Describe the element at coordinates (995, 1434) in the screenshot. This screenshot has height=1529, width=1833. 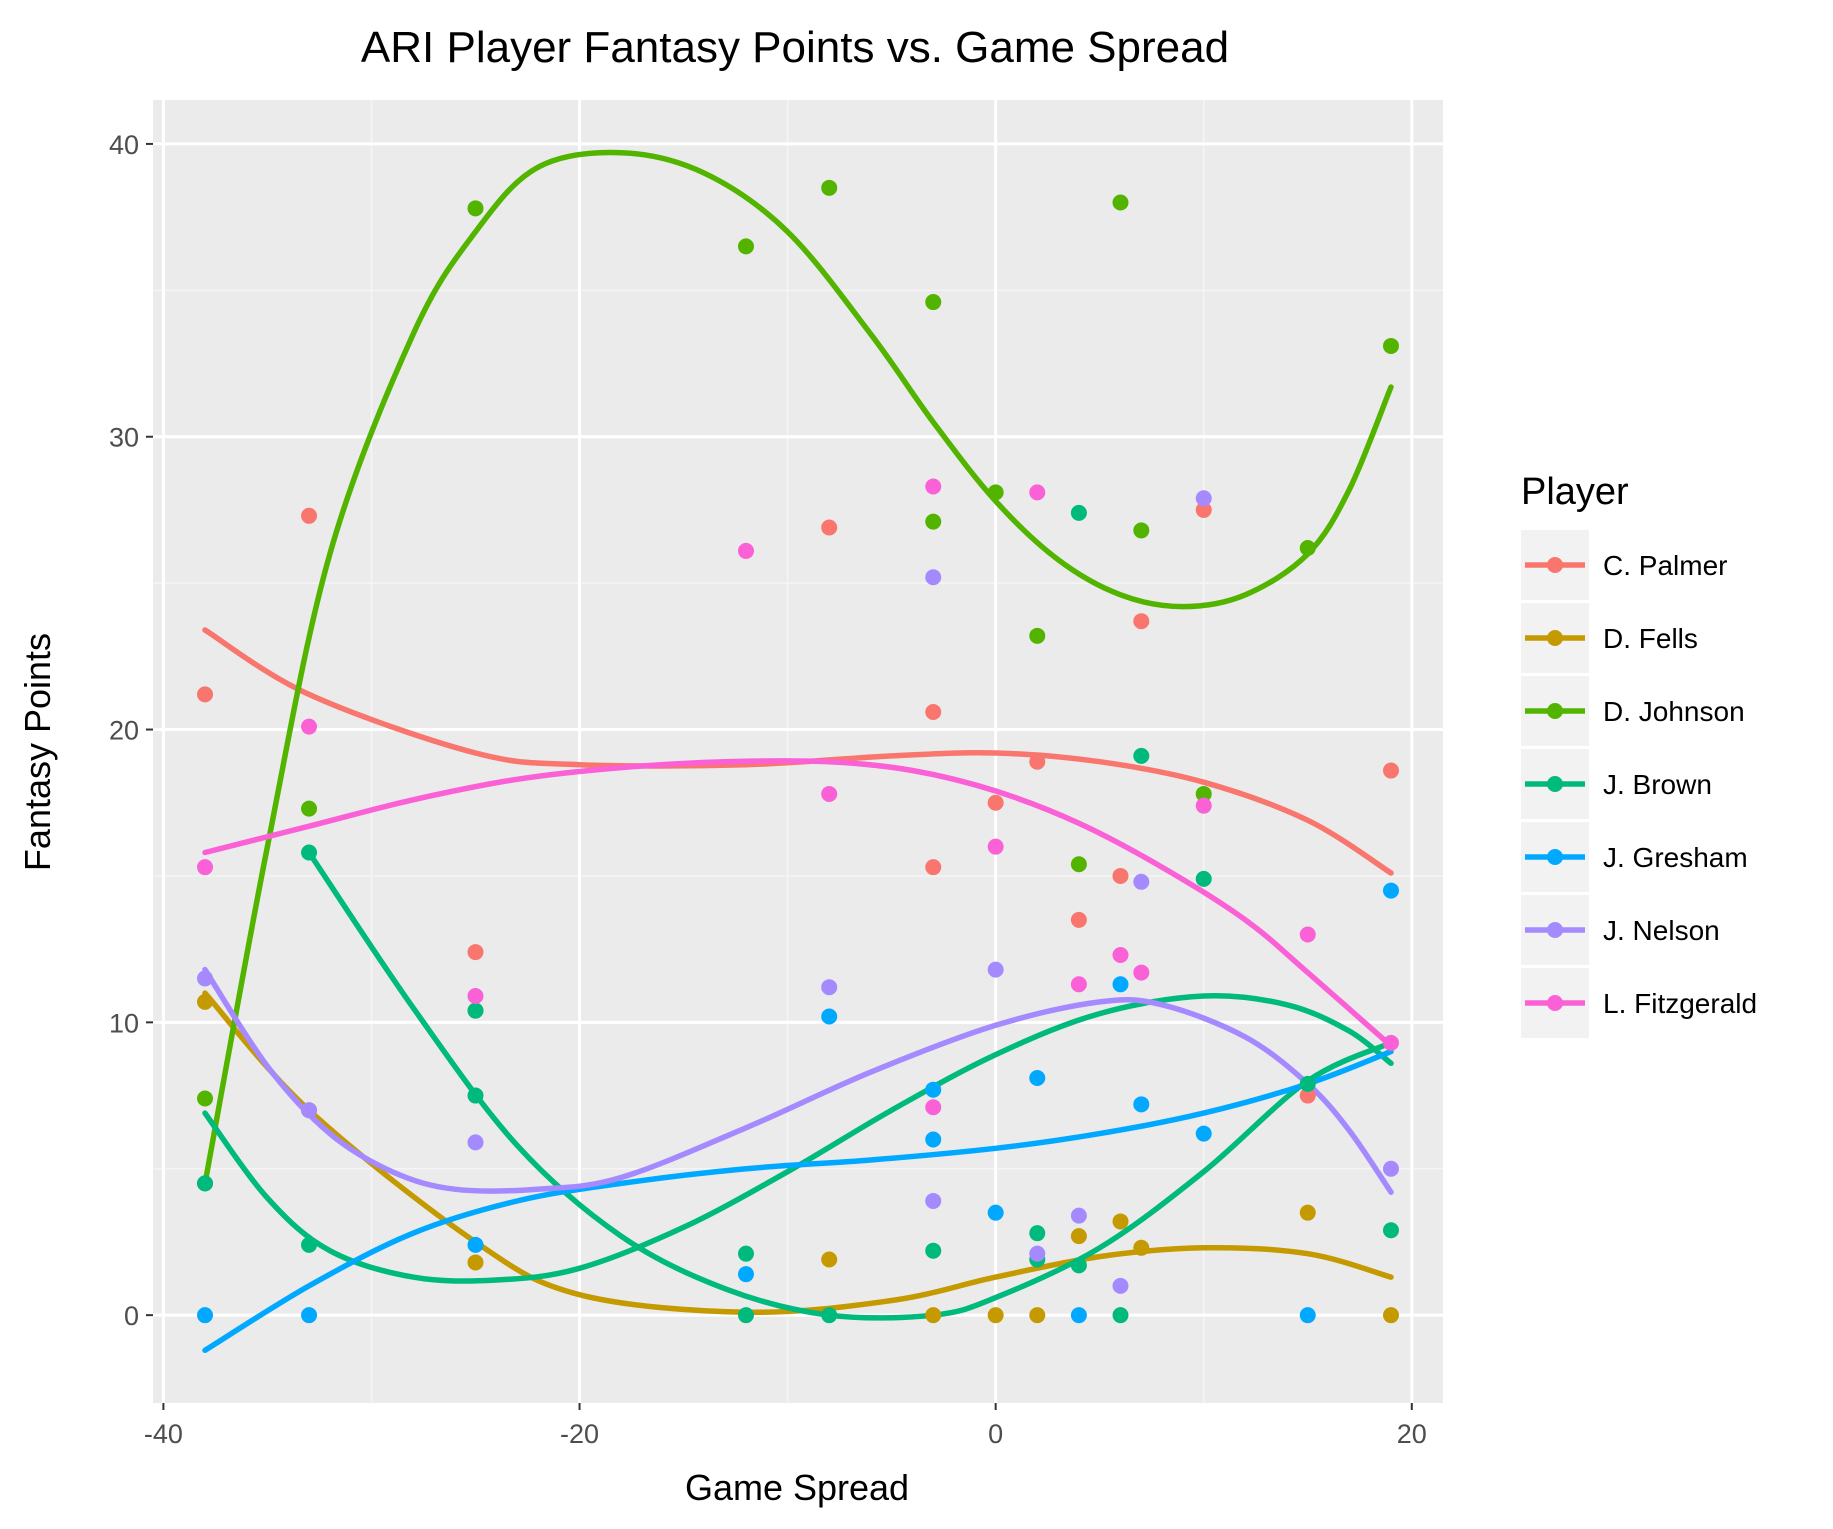
I see `x-tick-label: 0` at that location.